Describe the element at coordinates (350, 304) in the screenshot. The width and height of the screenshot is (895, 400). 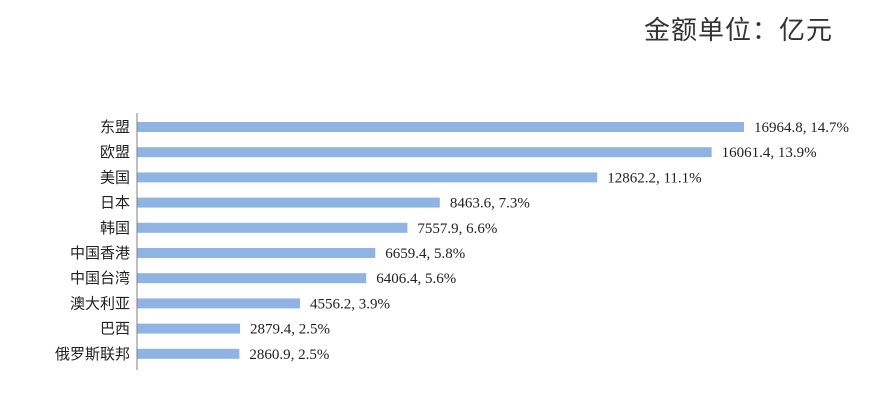
I see `data-label: 4556.2, 3.9%` at that location.